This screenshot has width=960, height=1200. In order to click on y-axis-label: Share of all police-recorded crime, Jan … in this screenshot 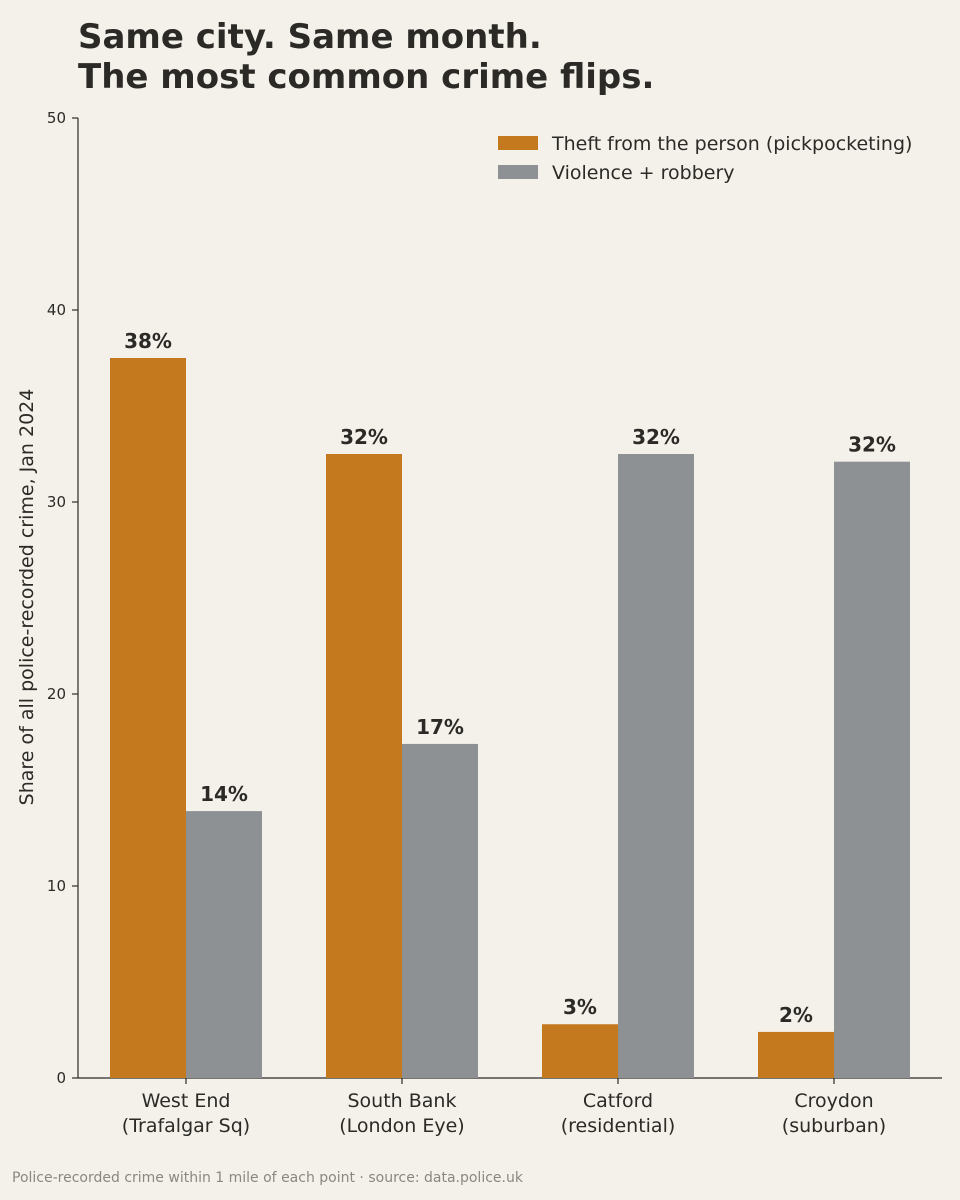, I will do `click(27, 597)`.